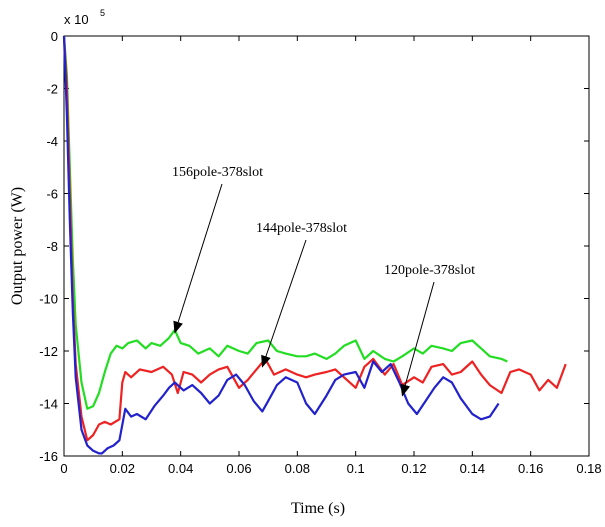  I want to click on x-tick-label: 0.06, so click(238, 468).